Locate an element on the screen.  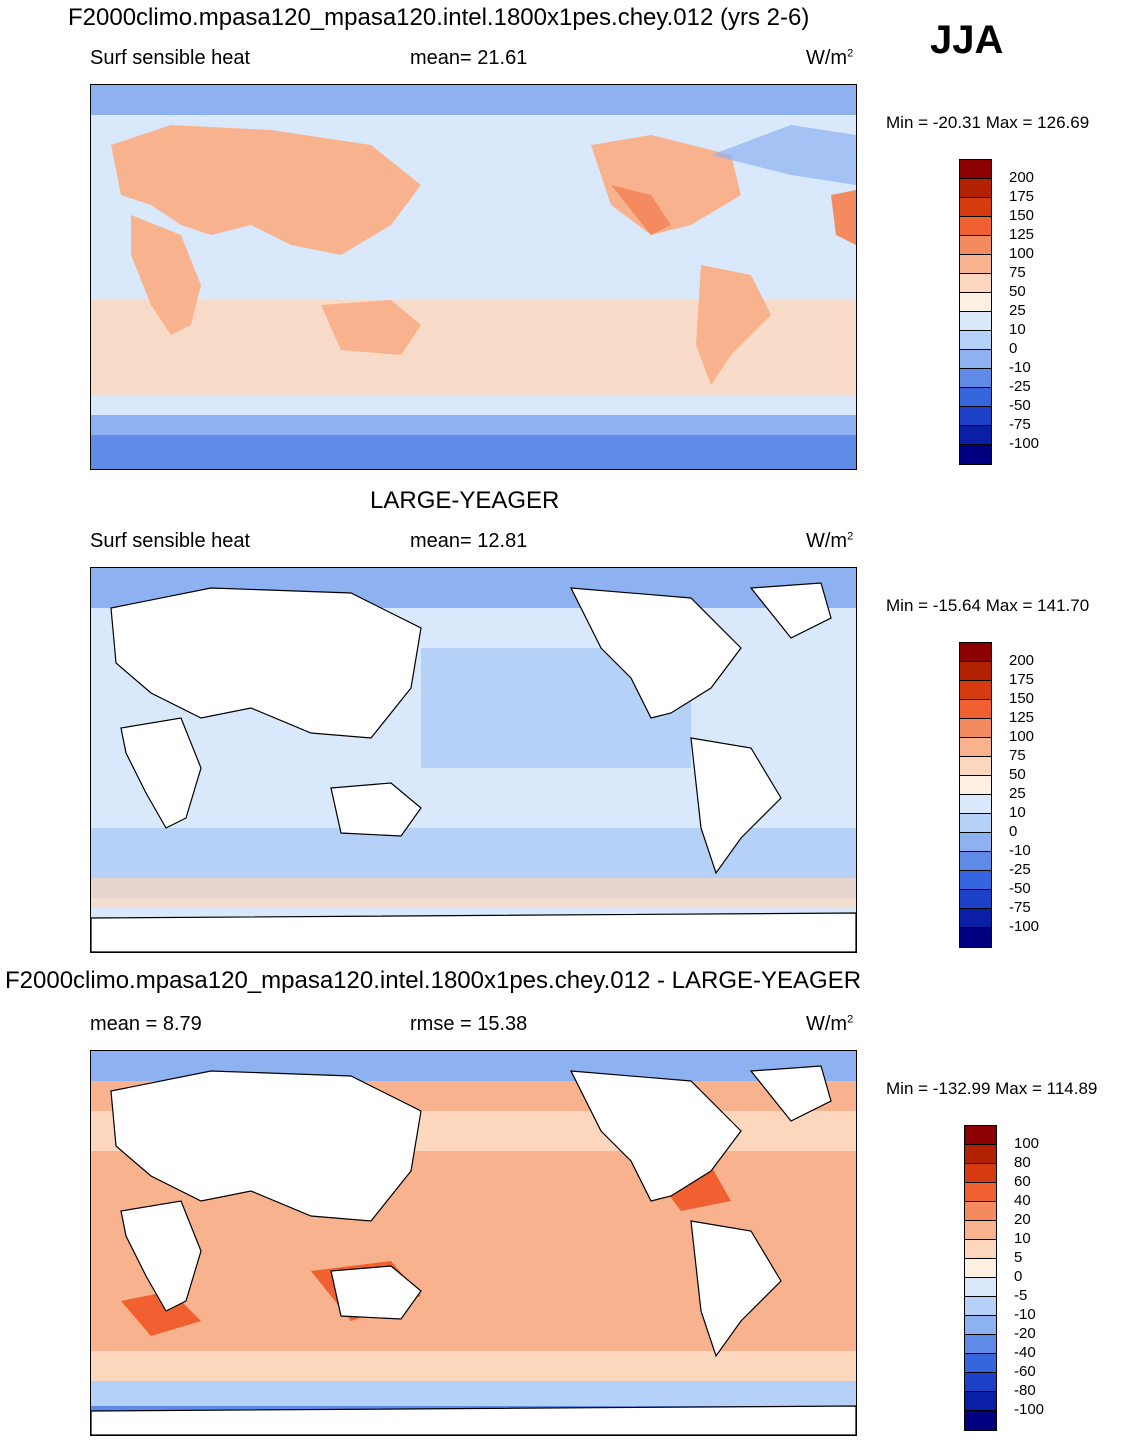
panel3-mean-label: mean = 8.79 is located at coordinates (146, 1024).